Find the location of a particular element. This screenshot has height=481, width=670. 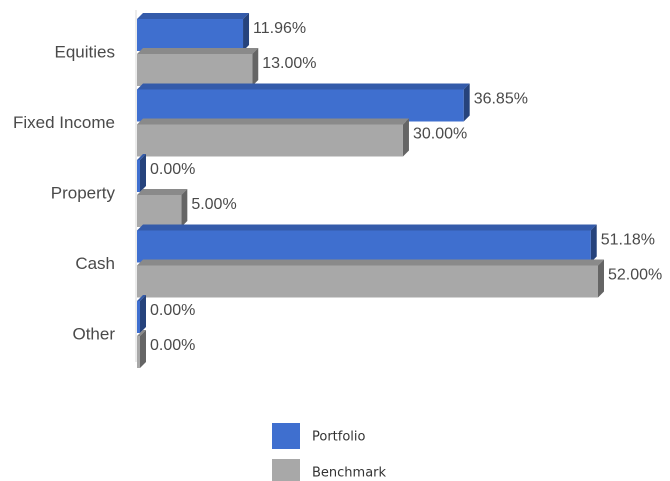

data-label-benchmark: 0.00% is located at coordinates (172, 345).